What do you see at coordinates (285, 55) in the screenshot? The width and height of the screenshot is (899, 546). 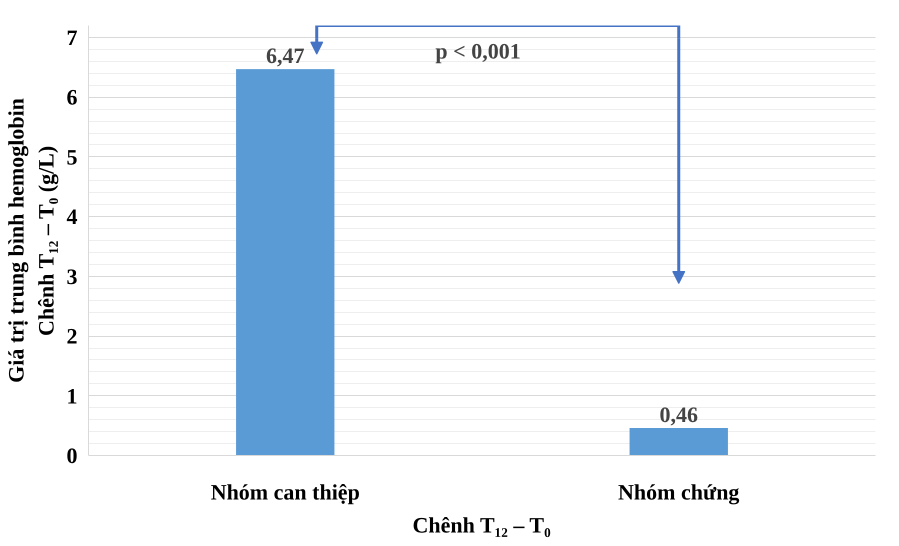 I see `data-label: 6,47` at bounding box center [285, 55].